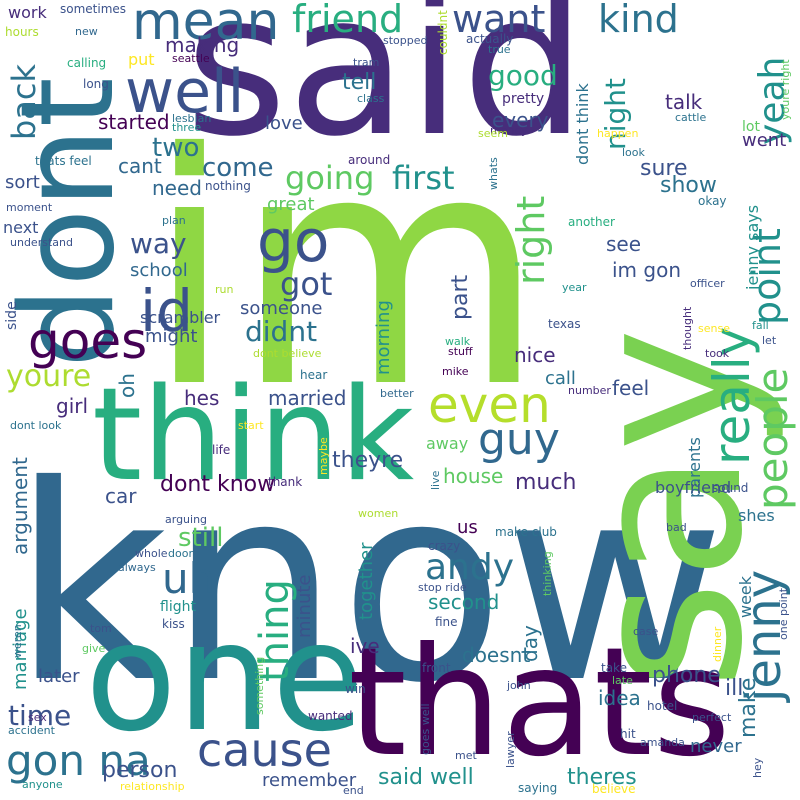  Describe the element at coordinates (134, 122) in the screenshot. I see `word-started: started` at that location.